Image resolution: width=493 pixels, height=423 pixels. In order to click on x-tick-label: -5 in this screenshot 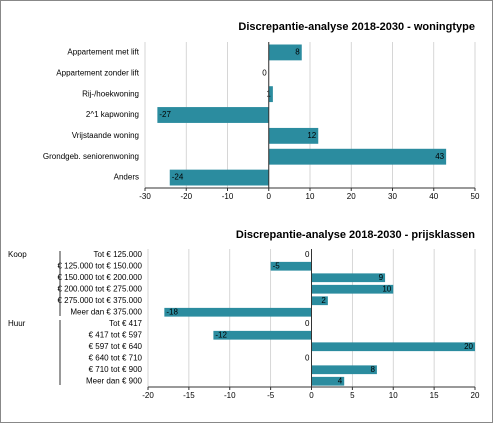, I will do `click(271, 395)`.